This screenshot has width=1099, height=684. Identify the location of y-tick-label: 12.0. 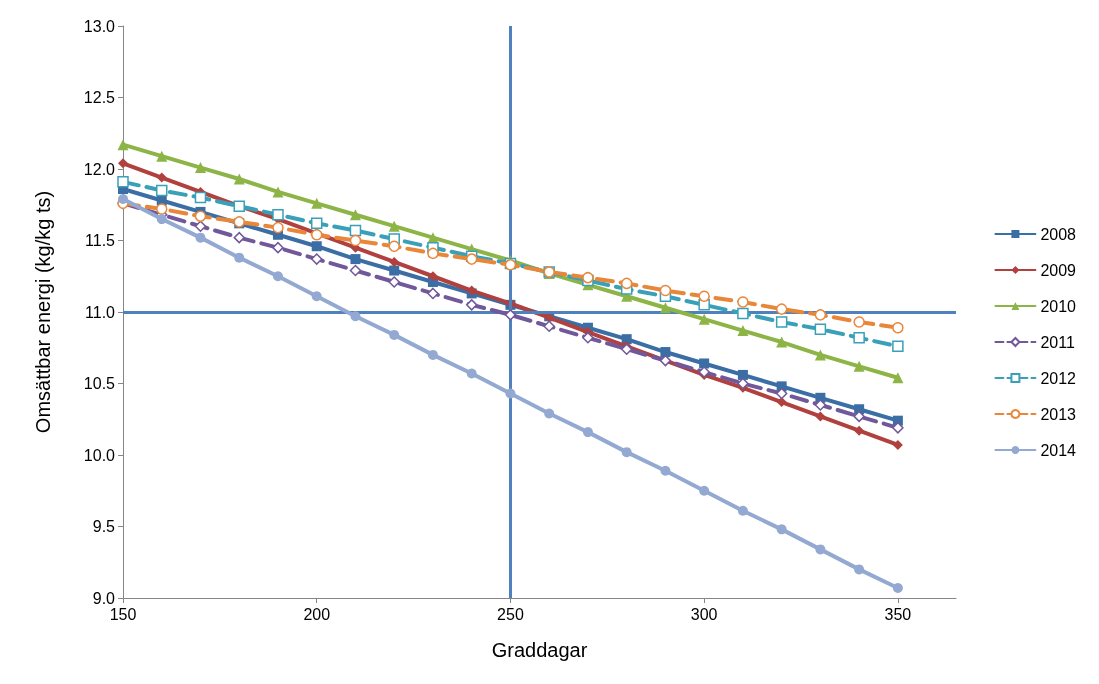
(99, 169).